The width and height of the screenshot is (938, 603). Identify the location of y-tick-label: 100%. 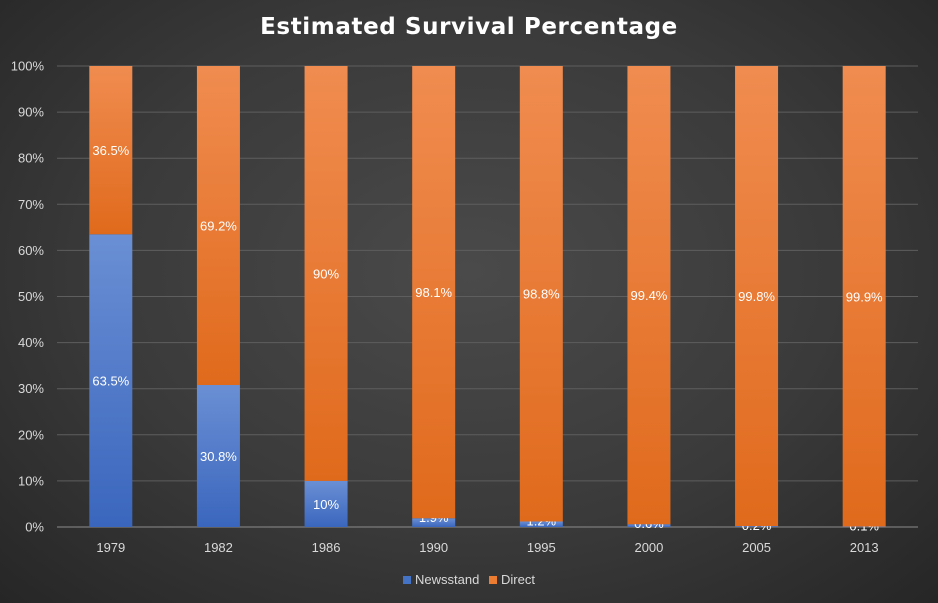
(28, 66).